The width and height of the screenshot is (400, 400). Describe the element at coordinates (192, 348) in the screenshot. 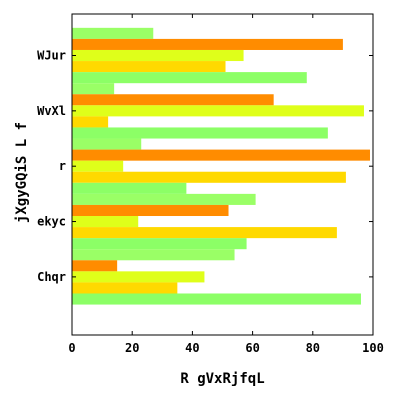

I see `x-tick-label: 40` at that location.